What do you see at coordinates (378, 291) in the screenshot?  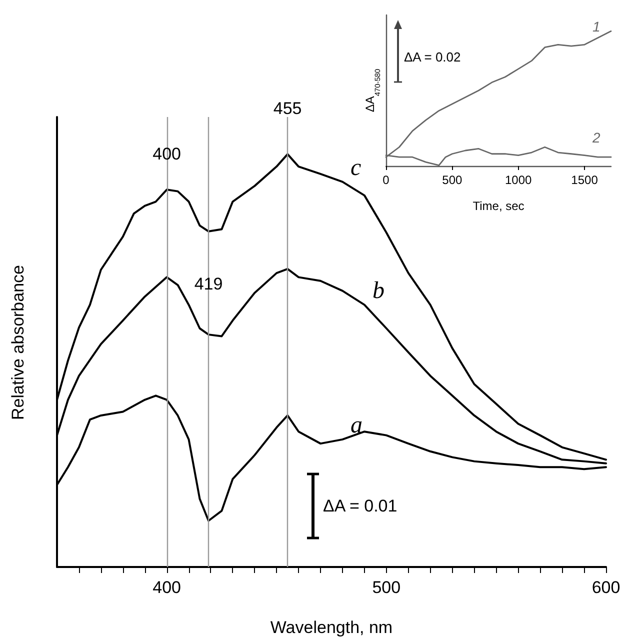 I see `series-label: b` at bounding box center [378, 291].